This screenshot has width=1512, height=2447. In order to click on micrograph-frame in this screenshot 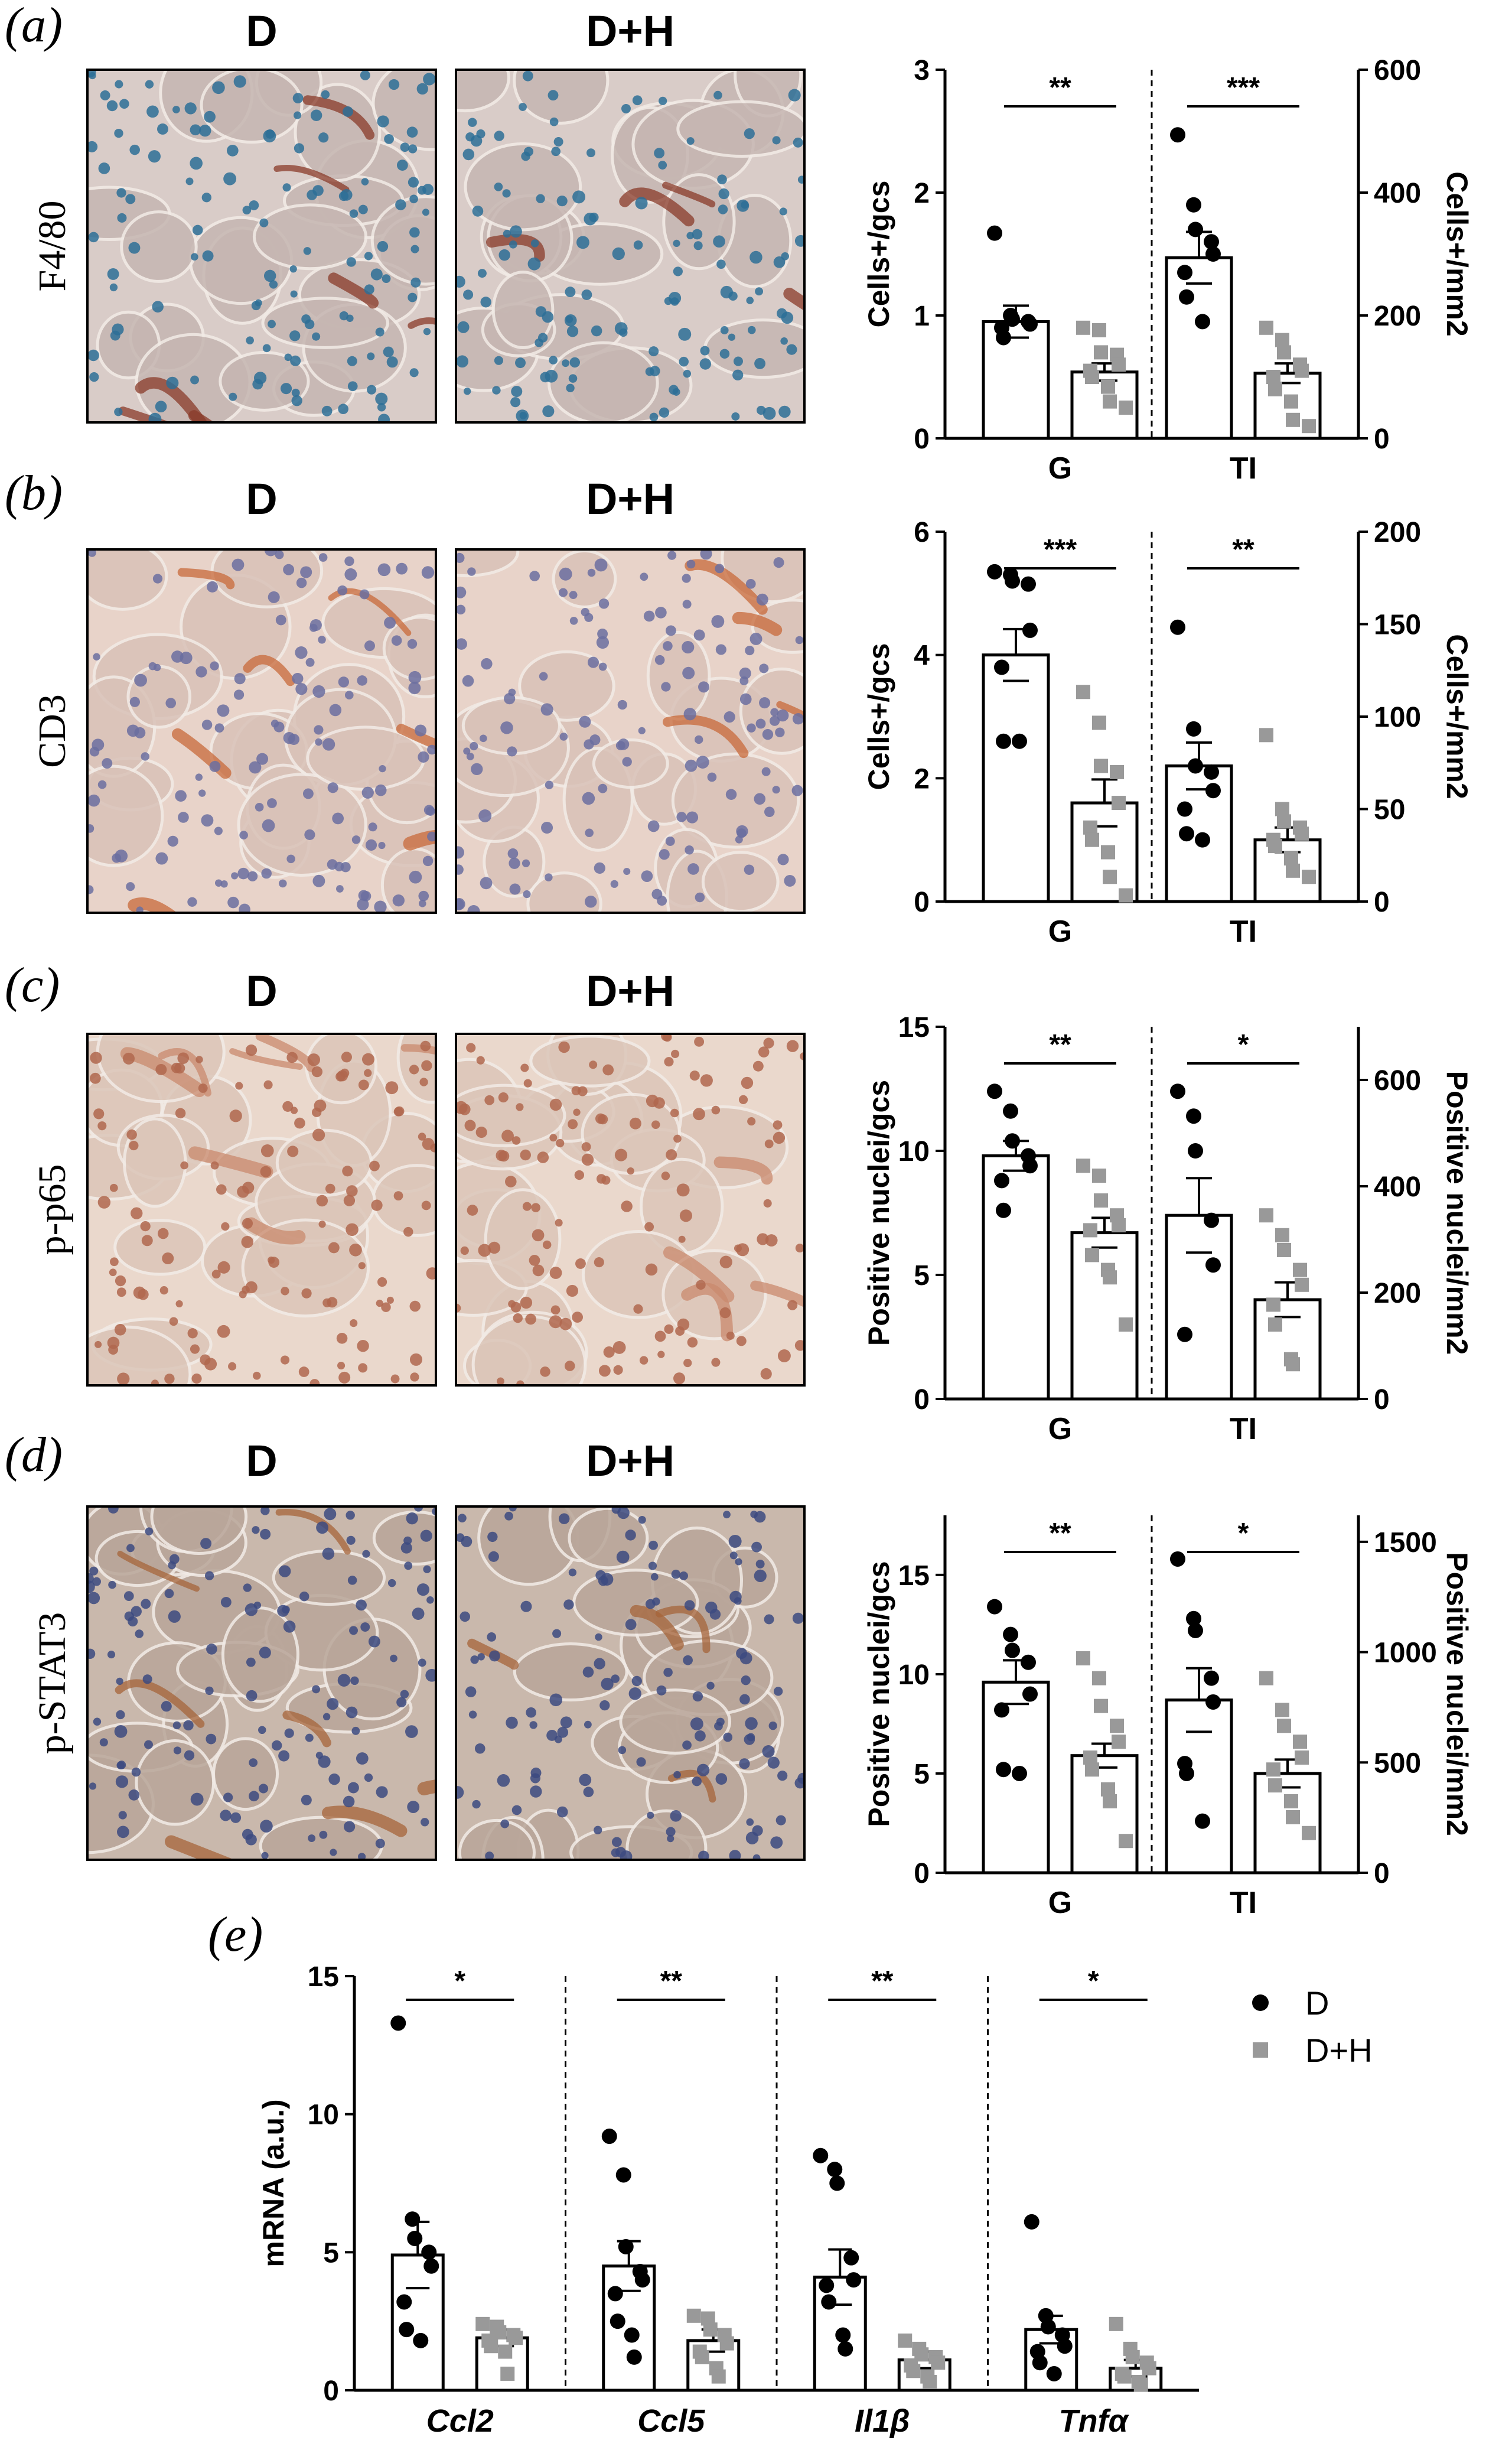, I will do `click(630, 1210)`.